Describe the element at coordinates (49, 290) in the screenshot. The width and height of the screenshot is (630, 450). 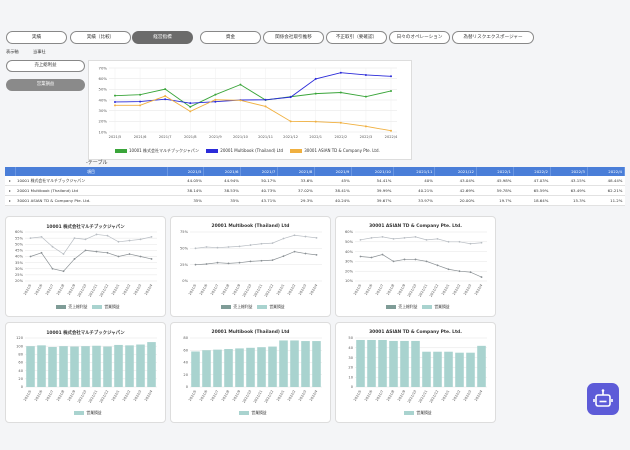
I see `x-tick-label: 2021/7` at that location.